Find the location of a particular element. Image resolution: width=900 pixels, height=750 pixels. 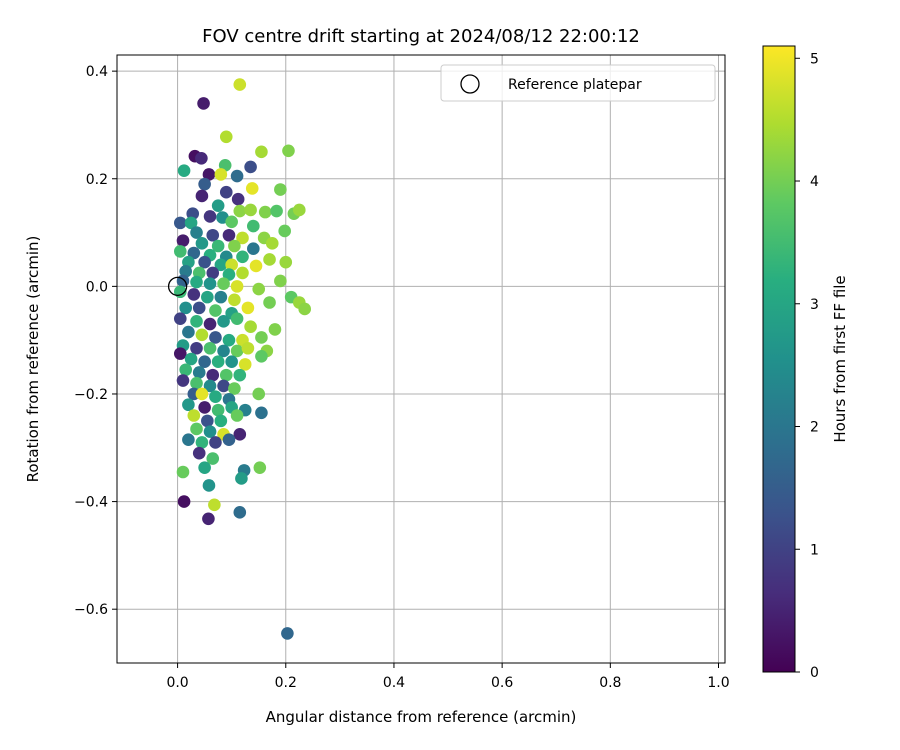

colorbar-tick-label: 2 is located at coordinates (814, 428).